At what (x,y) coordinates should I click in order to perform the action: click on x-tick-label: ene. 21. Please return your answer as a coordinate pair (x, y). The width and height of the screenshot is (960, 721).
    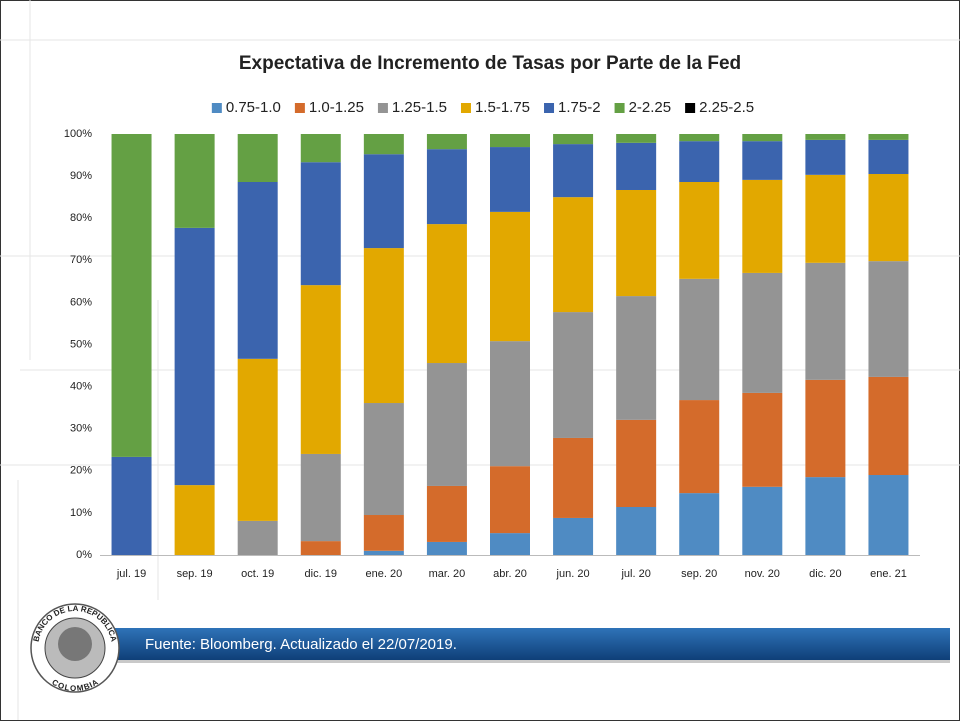
    Looking at the image, I should click on (888, 574).